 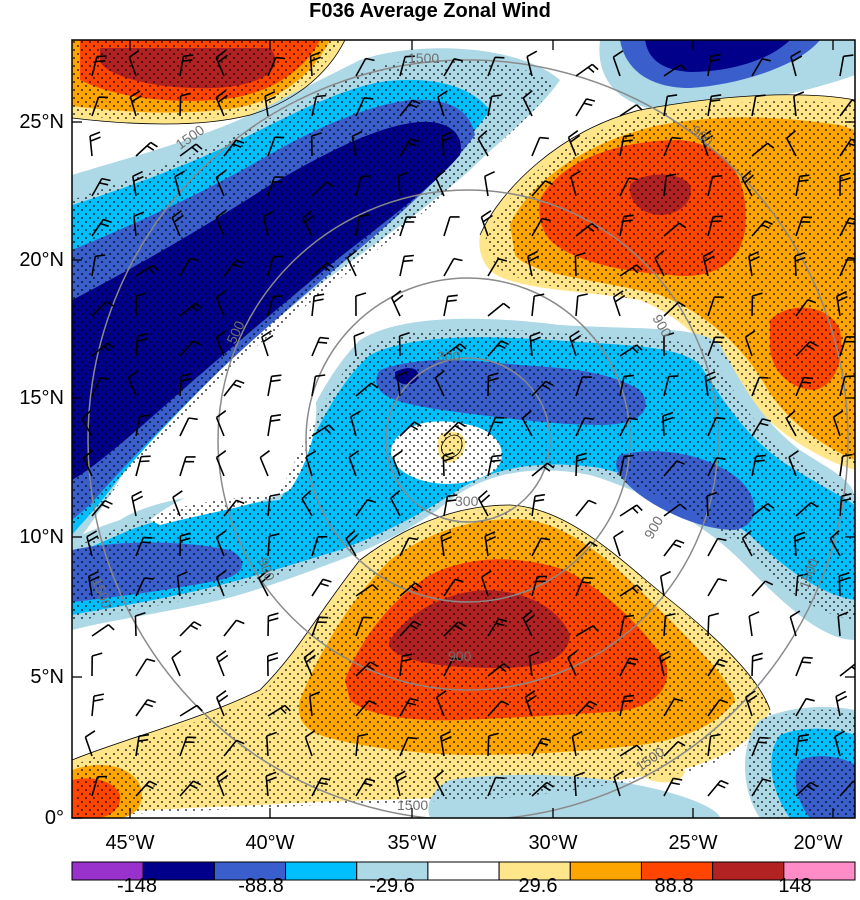 What do you see at coordinates (553, 843) in the screenshot?
I see `lon-label: 30°W` at bounding box center [553, 843].